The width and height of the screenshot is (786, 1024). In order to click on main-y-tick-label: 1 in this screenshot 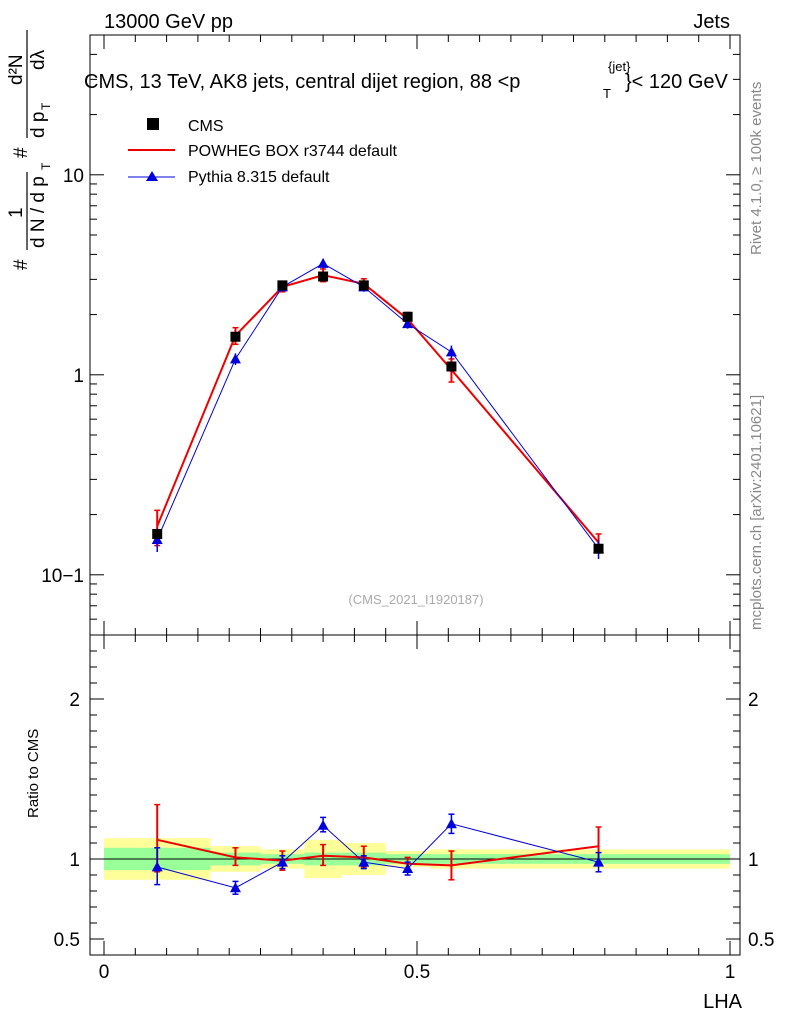, I will do `click(78, 376)`.